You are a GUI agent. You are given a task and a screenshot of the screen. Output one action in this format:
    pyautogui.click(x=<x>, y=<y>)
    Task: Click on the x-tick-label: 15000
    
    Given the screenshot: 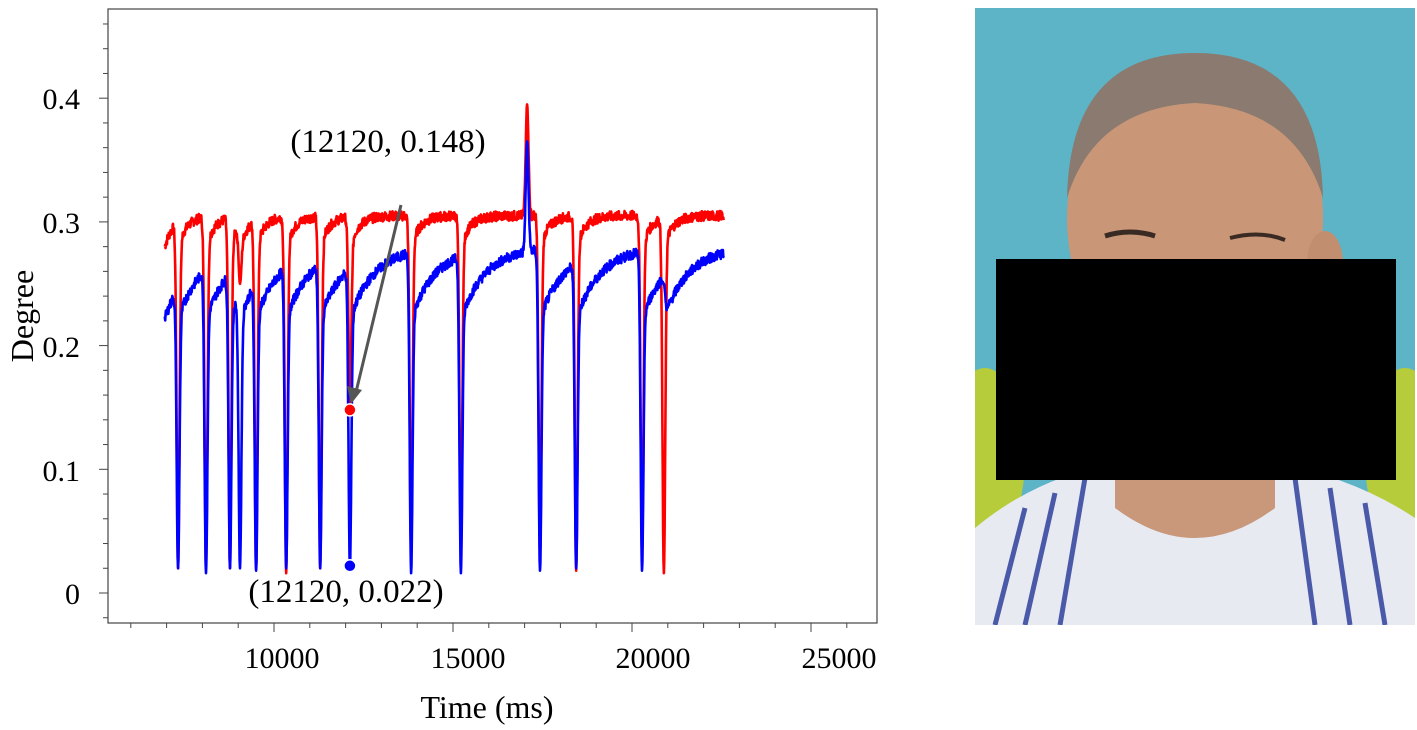 What is the action you would take?
    pyautogui.click(x=468, y=658)
    